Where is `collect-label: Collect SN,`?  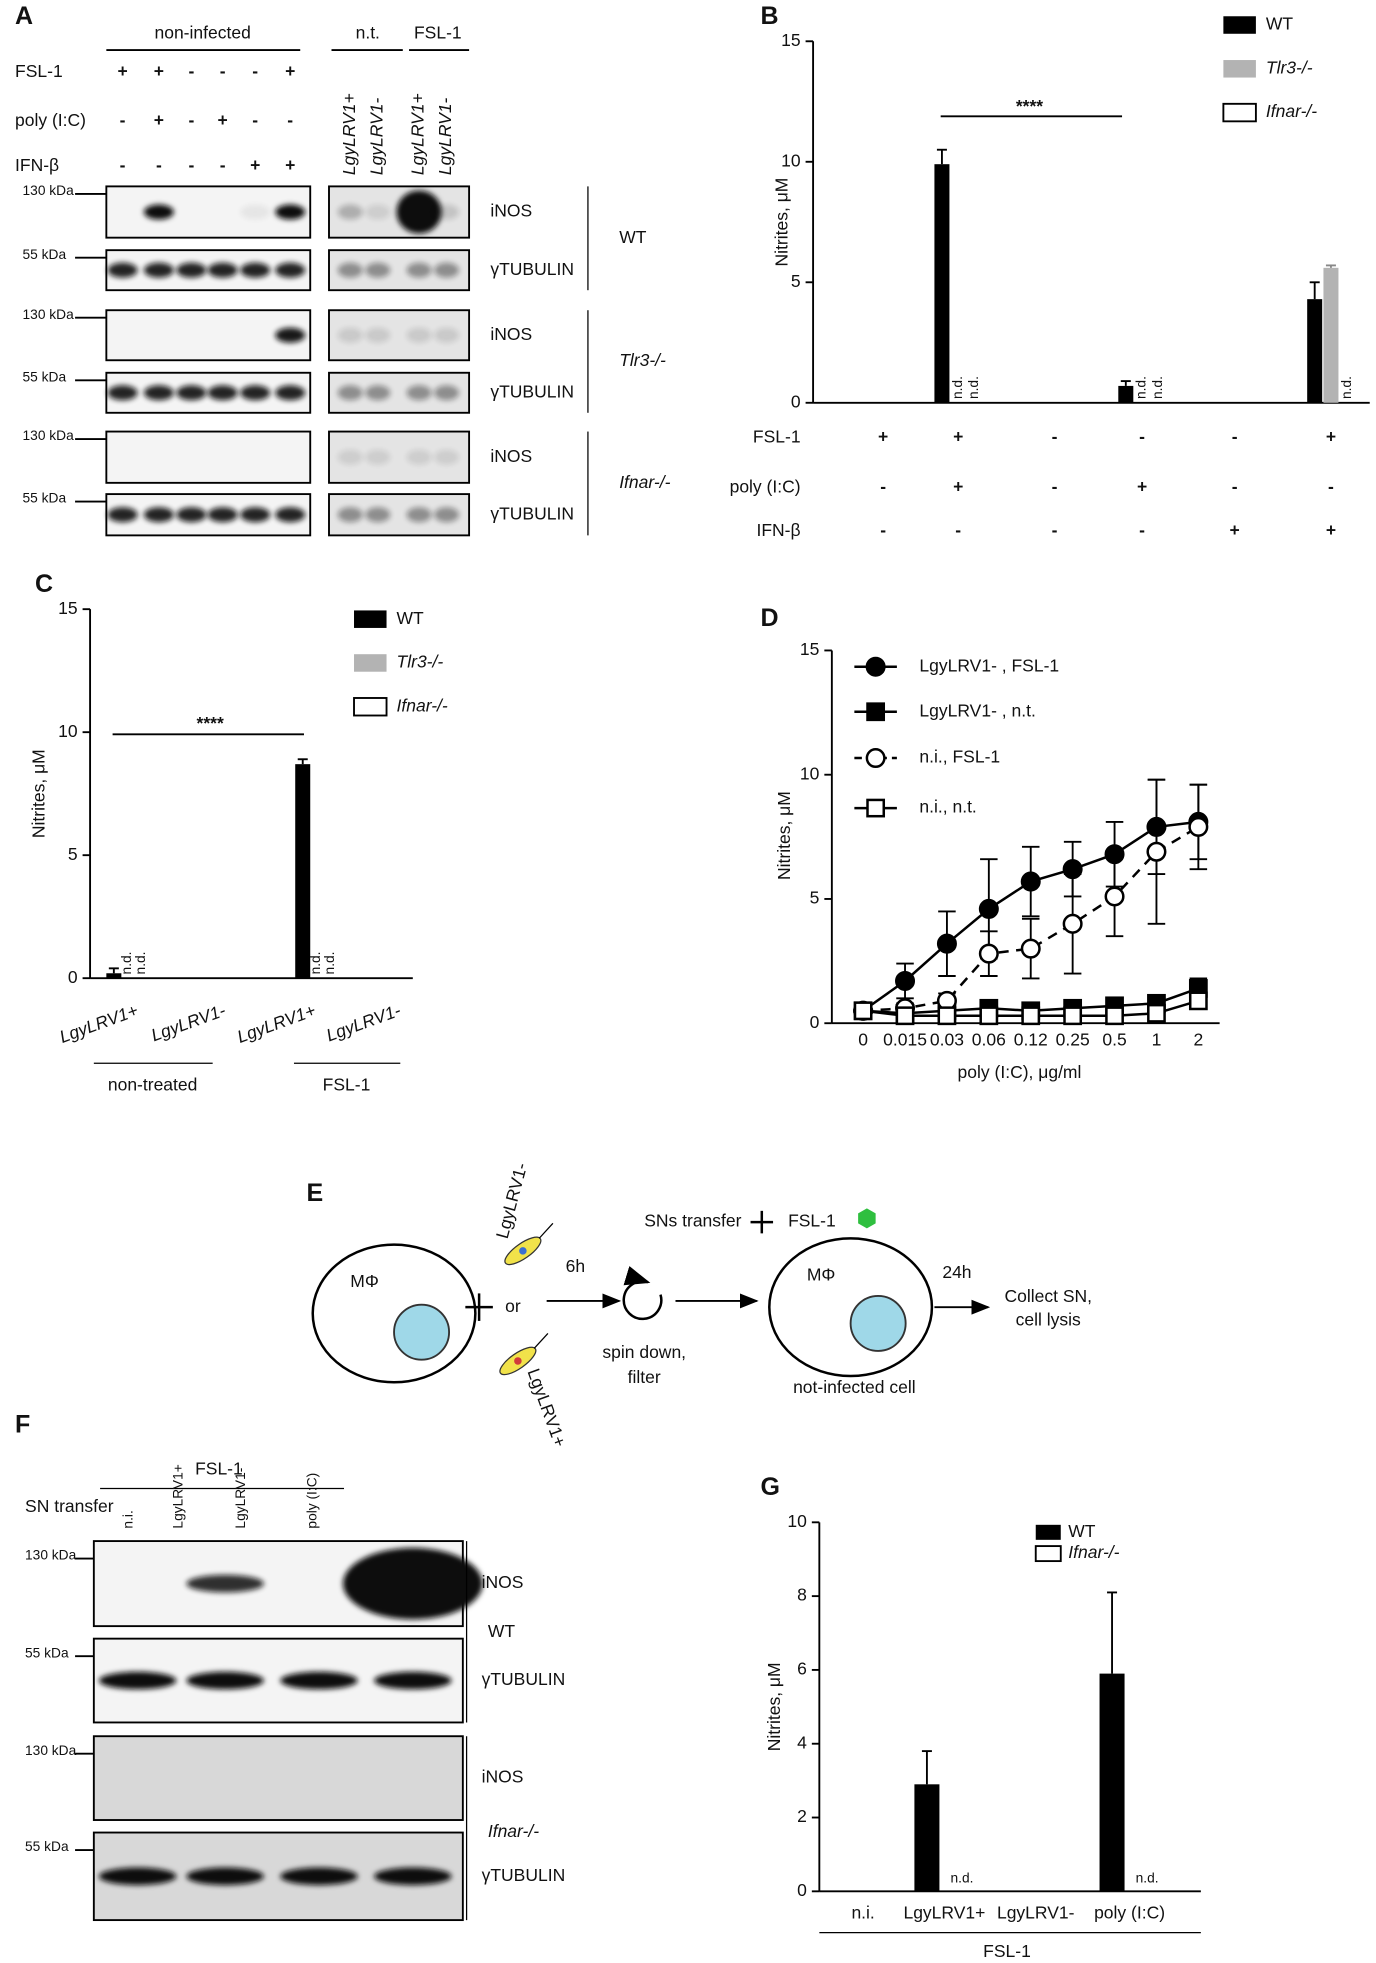
collect-label: Collect SN, is located at coordinates (1048, 1296).